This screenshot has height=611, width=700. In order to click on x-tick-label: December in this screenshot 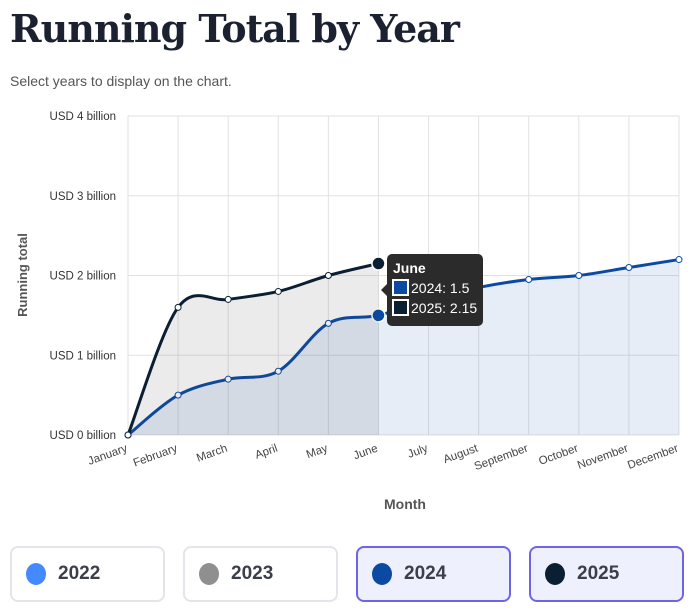, I will do `click(653, 456)`.